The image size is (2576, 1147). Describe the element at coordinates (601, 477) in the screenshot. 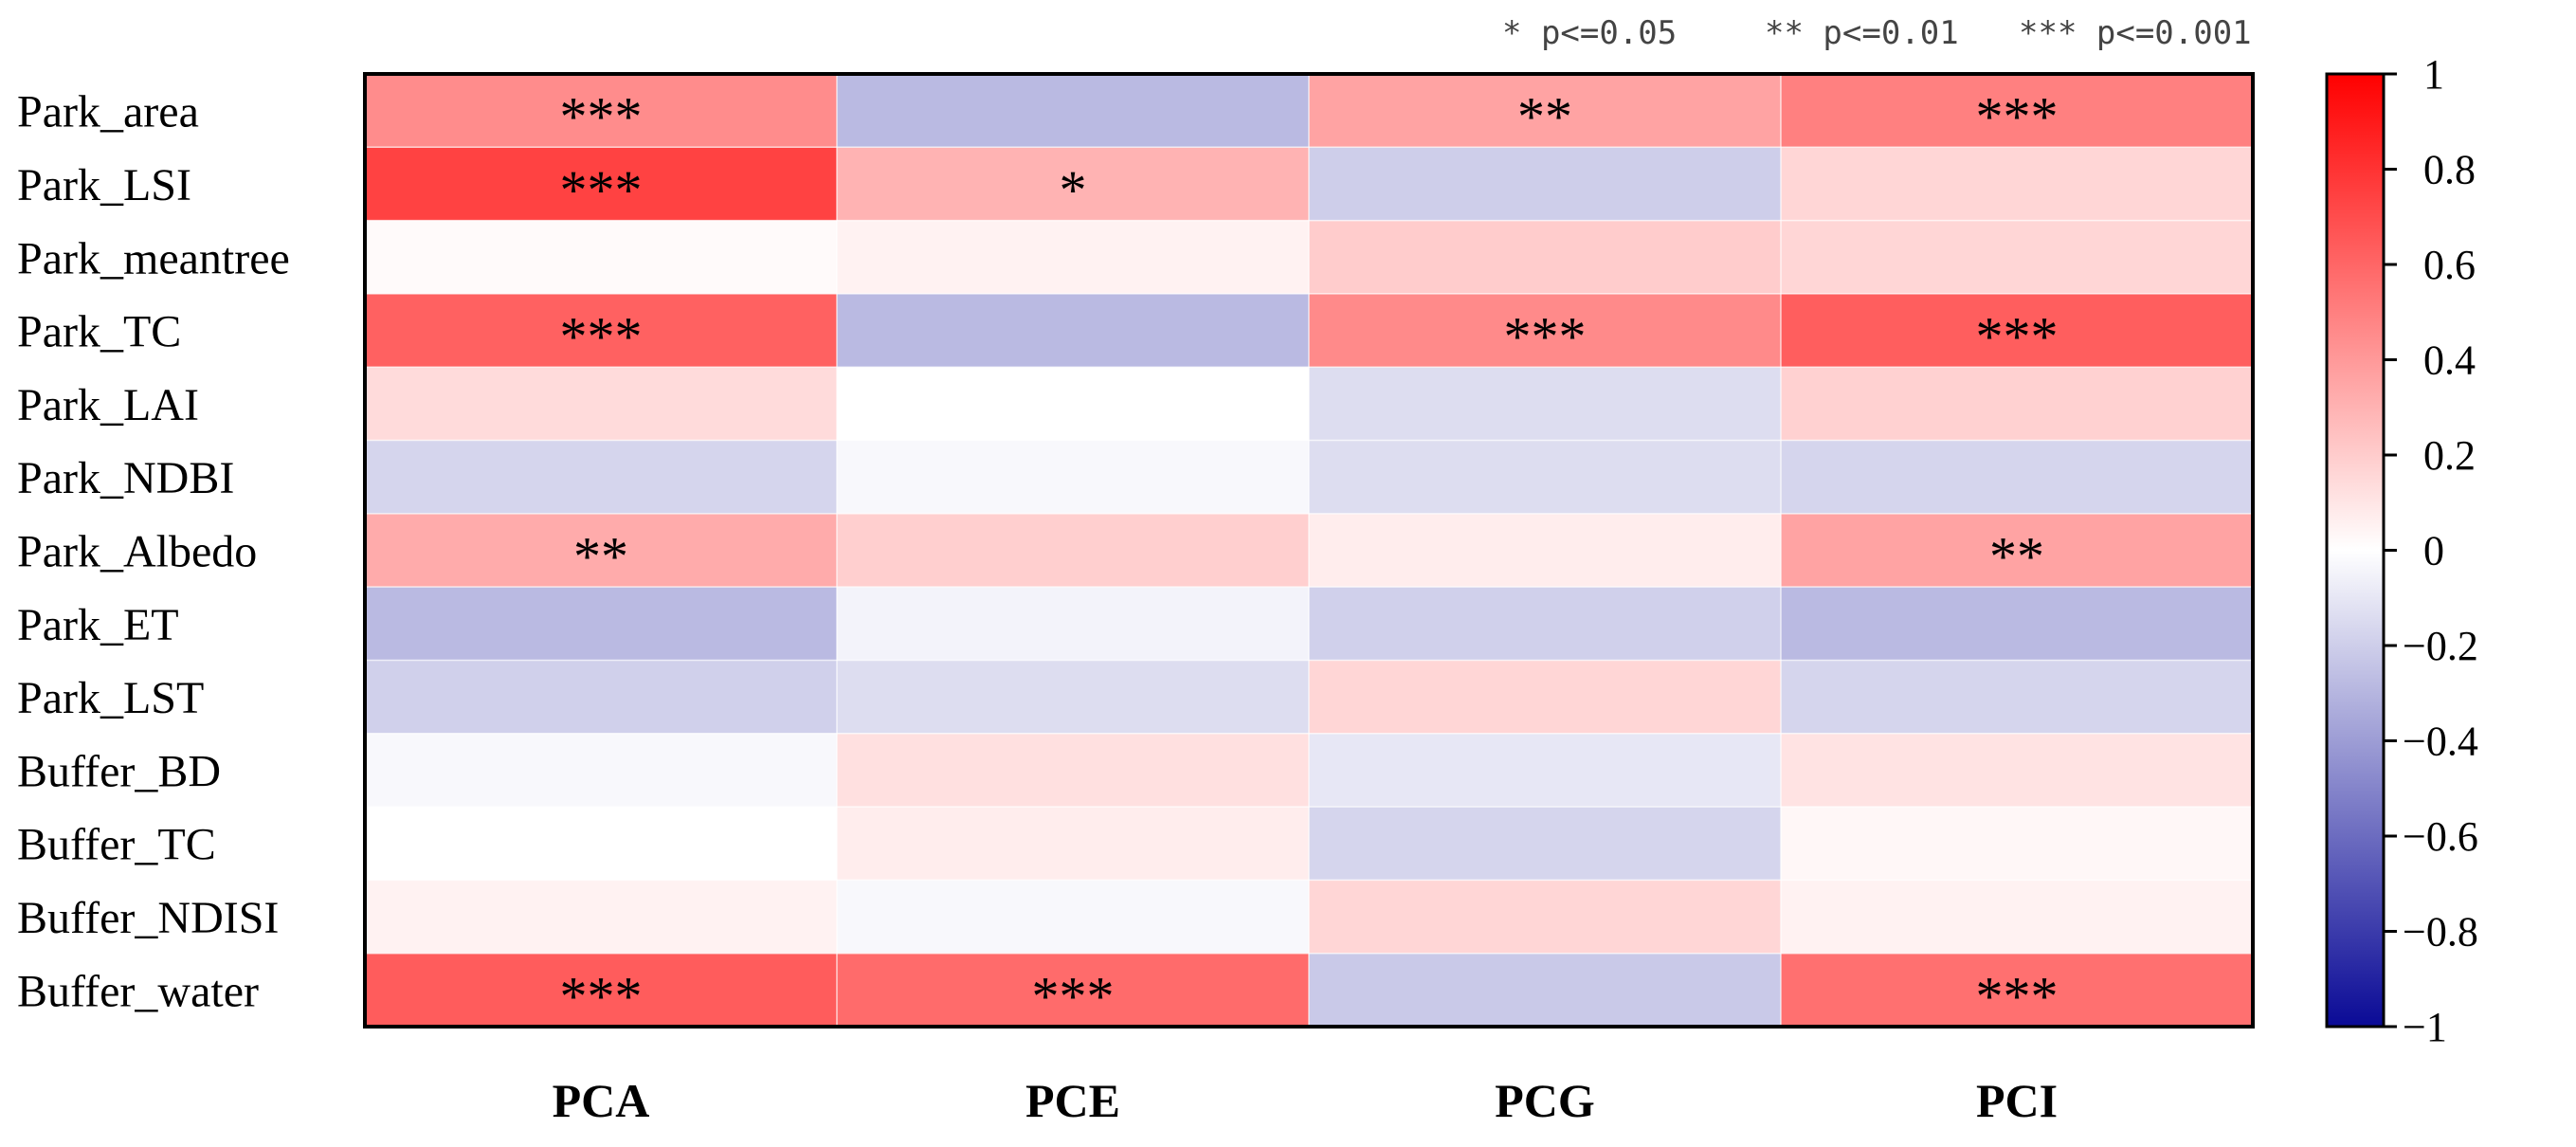

I see `heatmap-cell-park_ndbi-pca` at that location.